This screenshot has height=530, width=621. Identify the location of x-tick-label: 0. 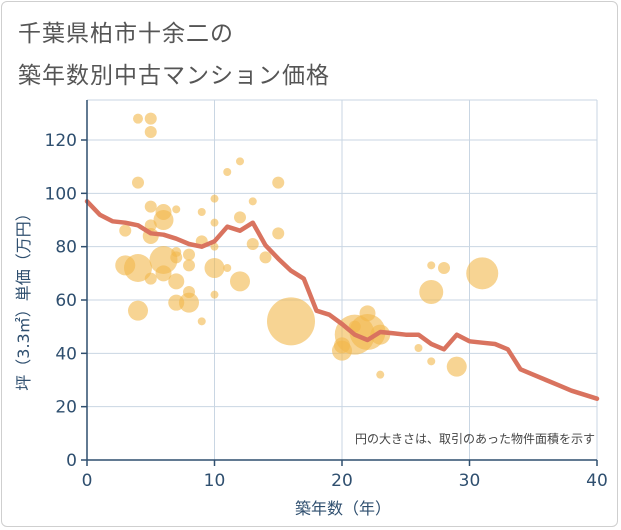
(87, 481).